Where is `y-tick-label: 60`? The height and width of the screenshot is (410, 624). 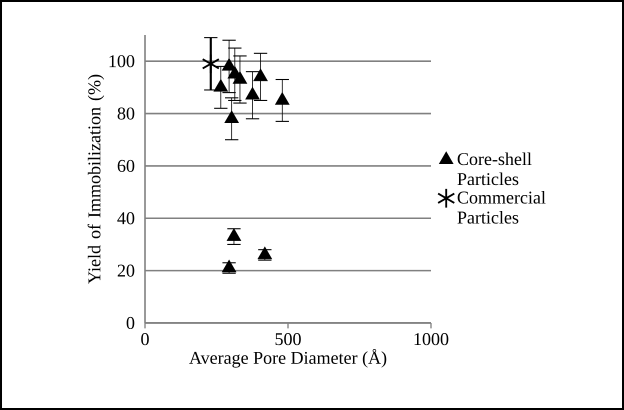 y-tick-label: 60 is located at coordinates (126, 166).